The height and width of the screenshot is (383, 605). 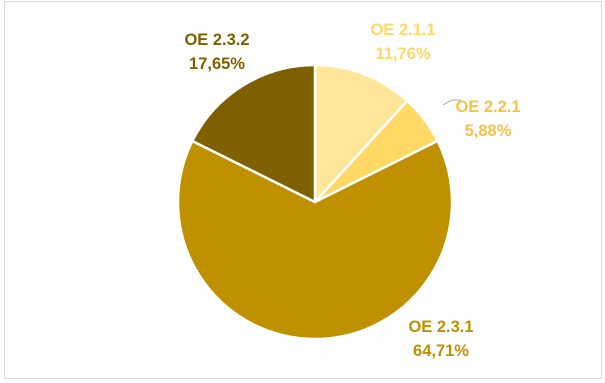 I want to click on slice-label-oe-2-3-2: OE 2.3.2, so click(x=216, y=40).